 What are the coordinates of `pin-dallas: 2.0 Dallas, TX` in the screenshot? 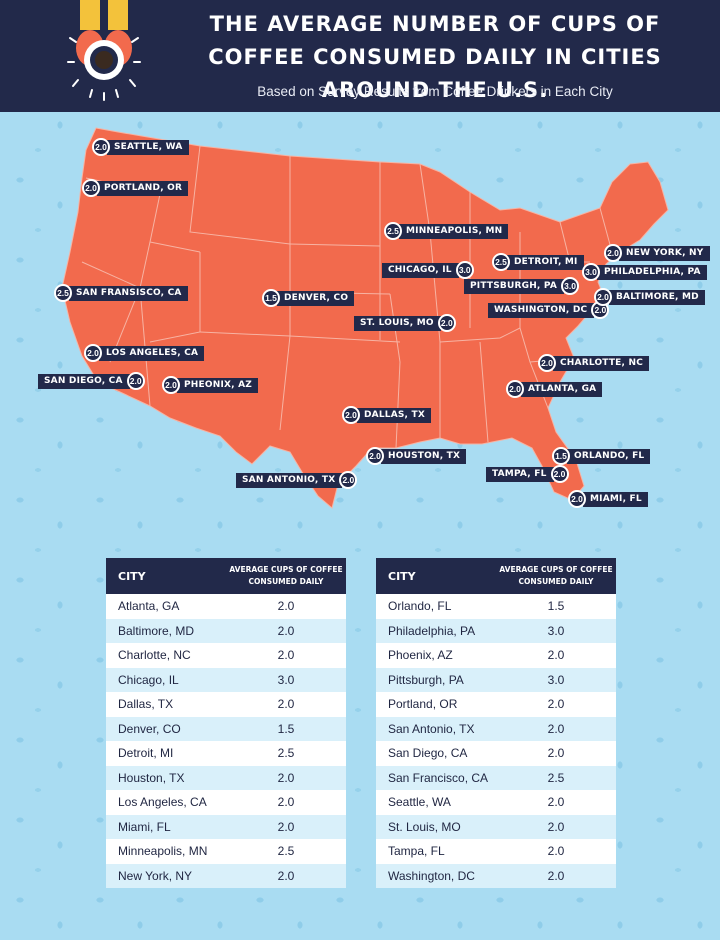 It's located at (386, 415).